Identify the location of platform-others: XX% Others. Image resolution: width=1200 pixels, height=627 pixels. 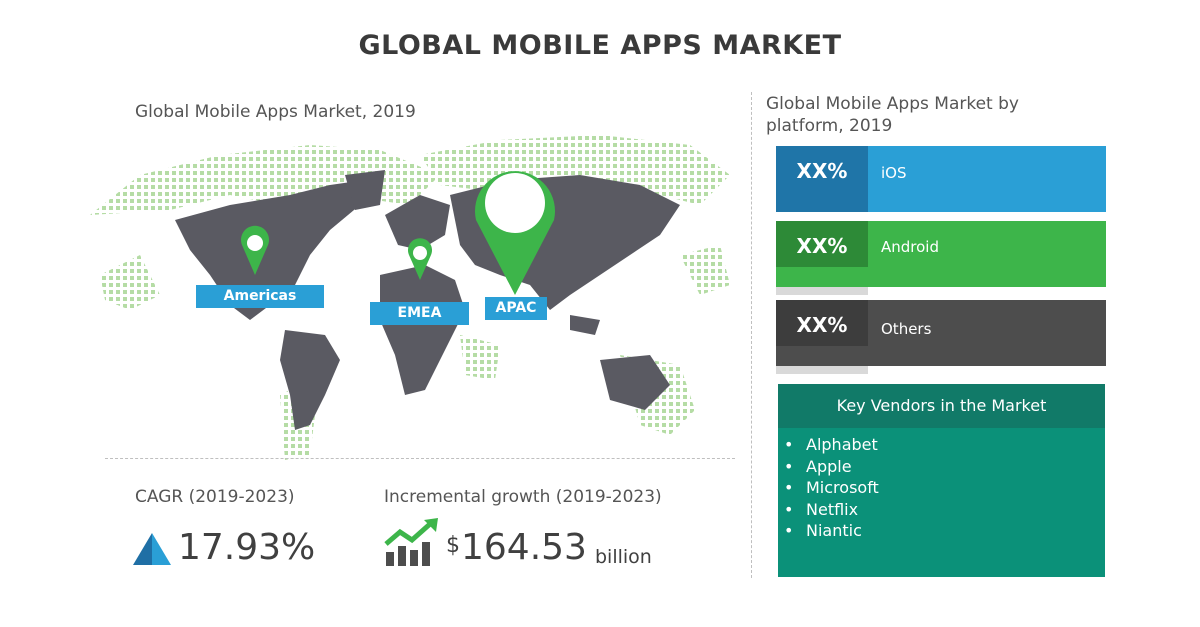
(941, 337).